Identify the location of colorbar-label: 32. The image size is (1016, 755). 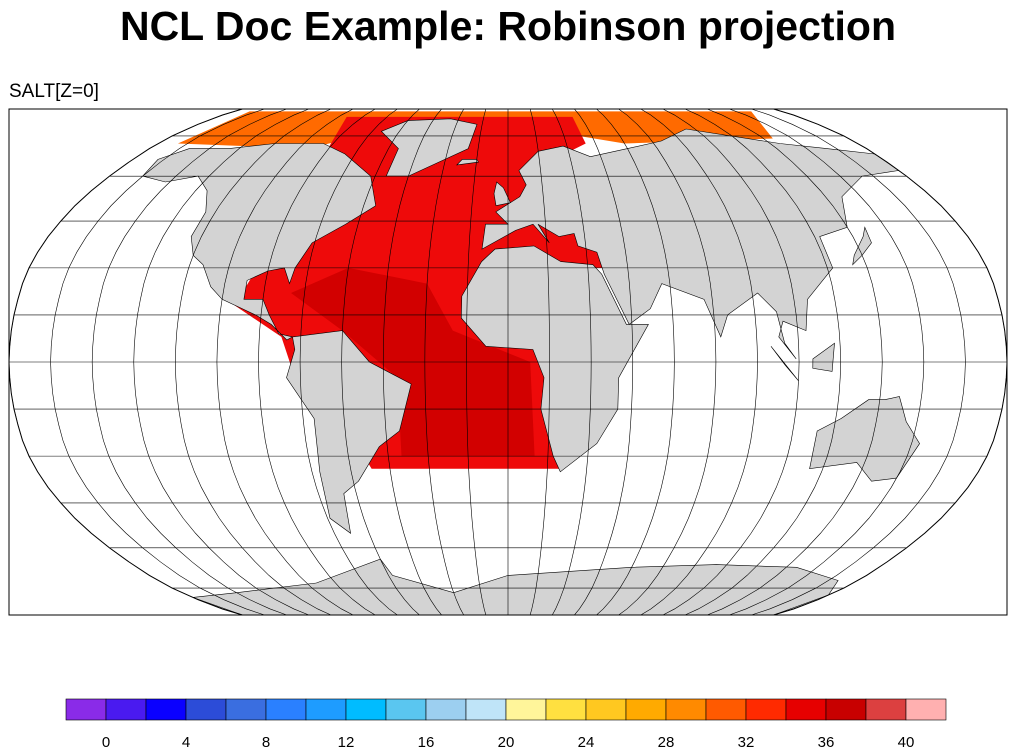
(746, 742).